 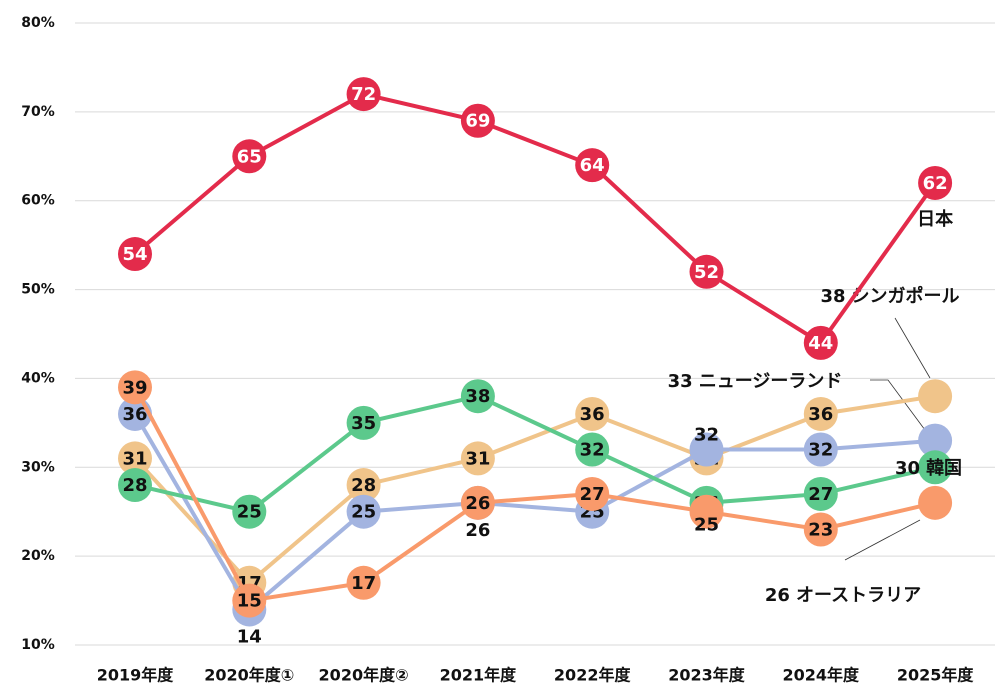 What do you see at coordinates (38, 112) in the screenshot?
I see `y-tick-label: 70%` at bounding box center [38, 112].